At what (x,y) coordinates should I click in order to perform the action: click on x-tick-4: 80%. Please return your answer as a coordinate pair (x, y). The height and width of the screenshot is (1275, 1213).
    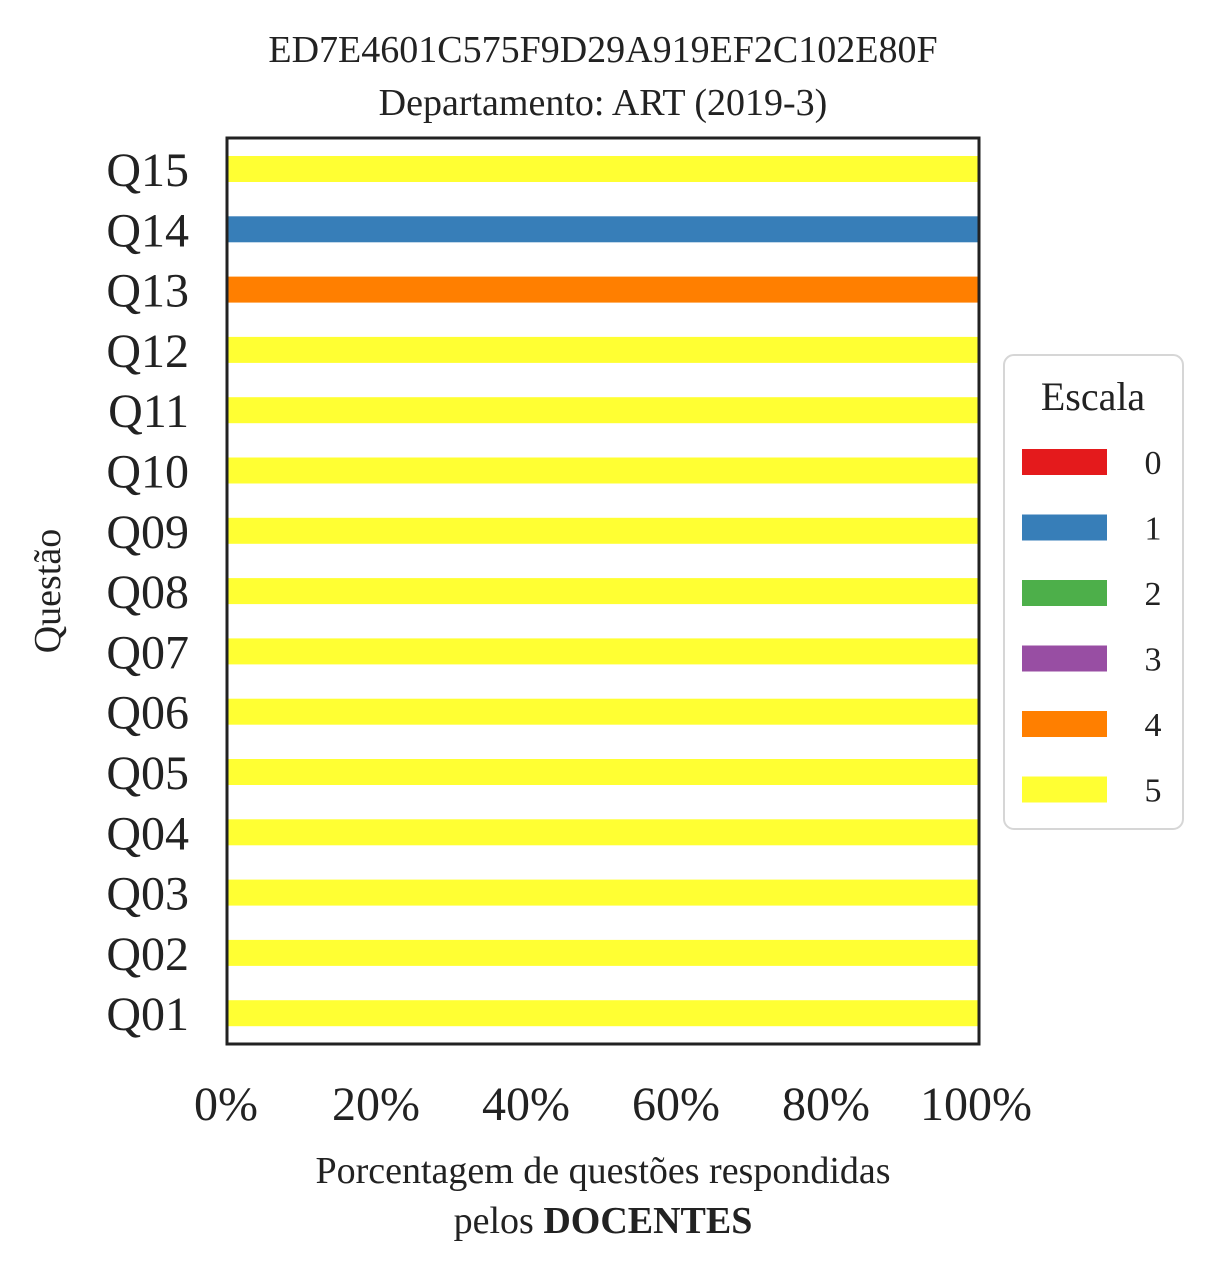
    Looking at the image, I should click on (826, 1104).